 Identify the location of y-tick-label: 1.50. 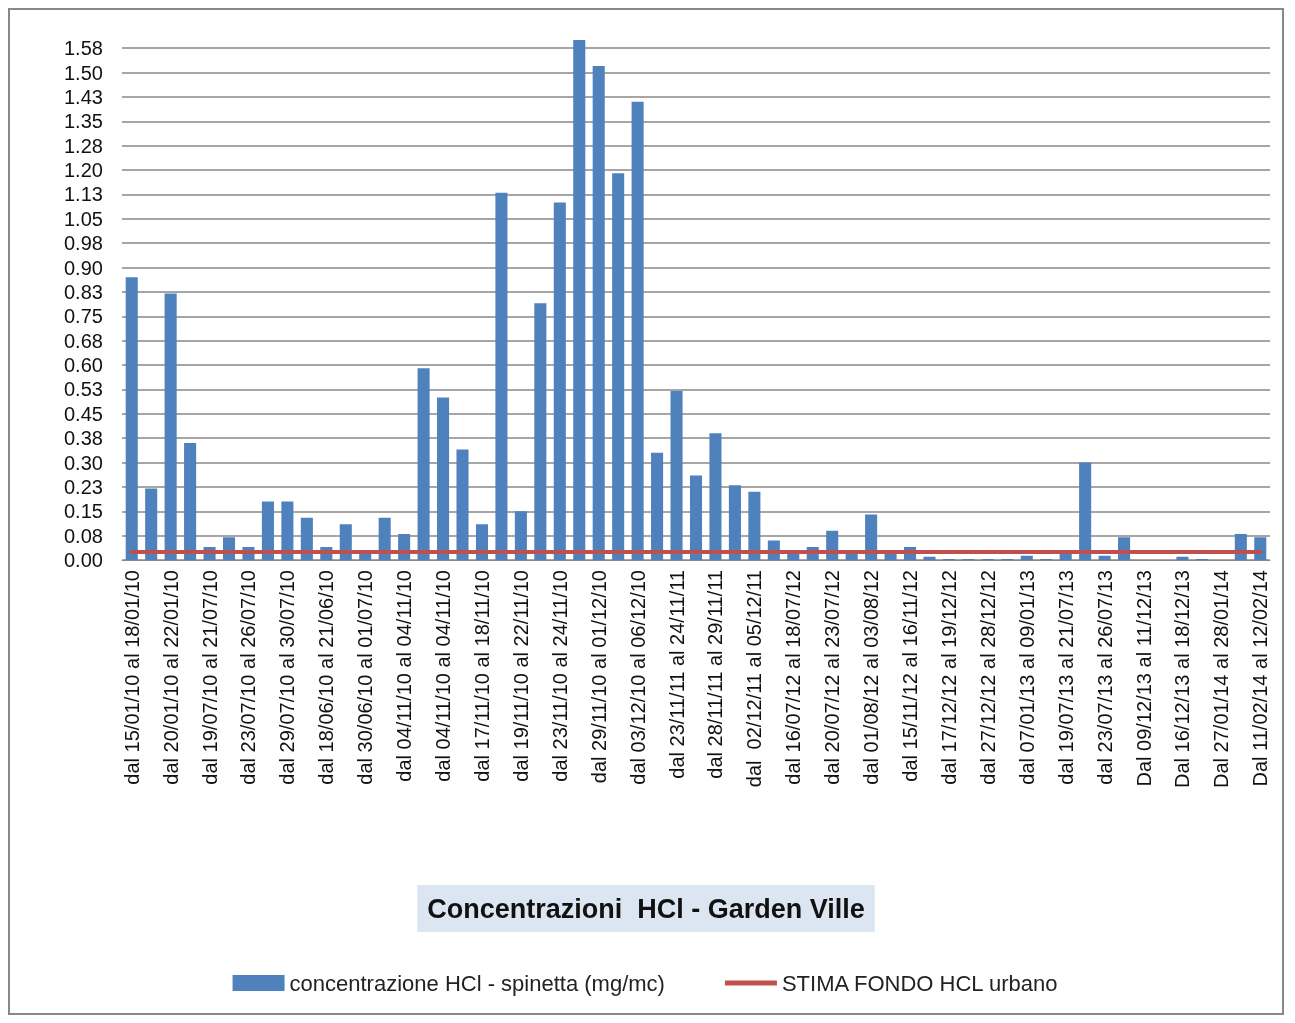
(83, 72).